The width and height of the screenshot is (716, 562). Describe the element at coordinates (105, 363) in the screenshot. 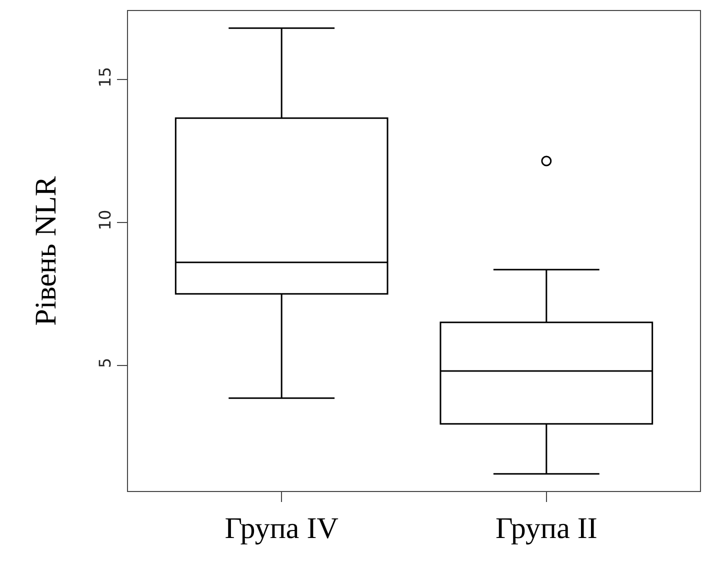

I see `y-tick-label: 5` at that location.